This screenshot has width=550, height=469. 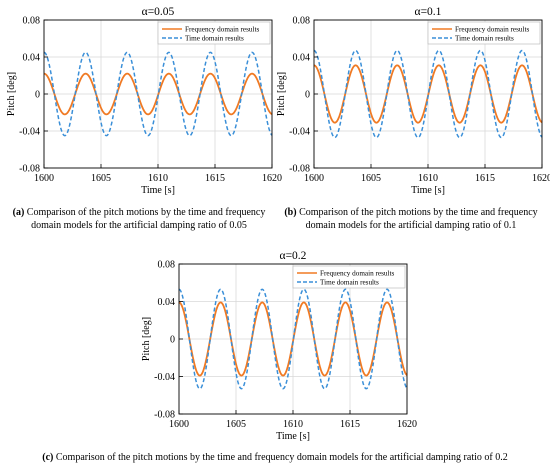 I want to click on chart-title: α=0.1, so click(x=428, y=12).